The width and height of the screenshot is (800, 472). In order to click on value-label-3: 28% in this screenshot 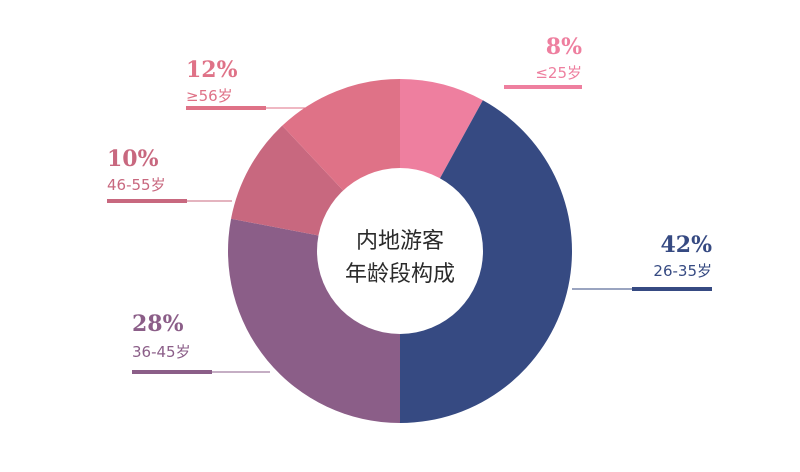, I will do `click(158, 324)`.